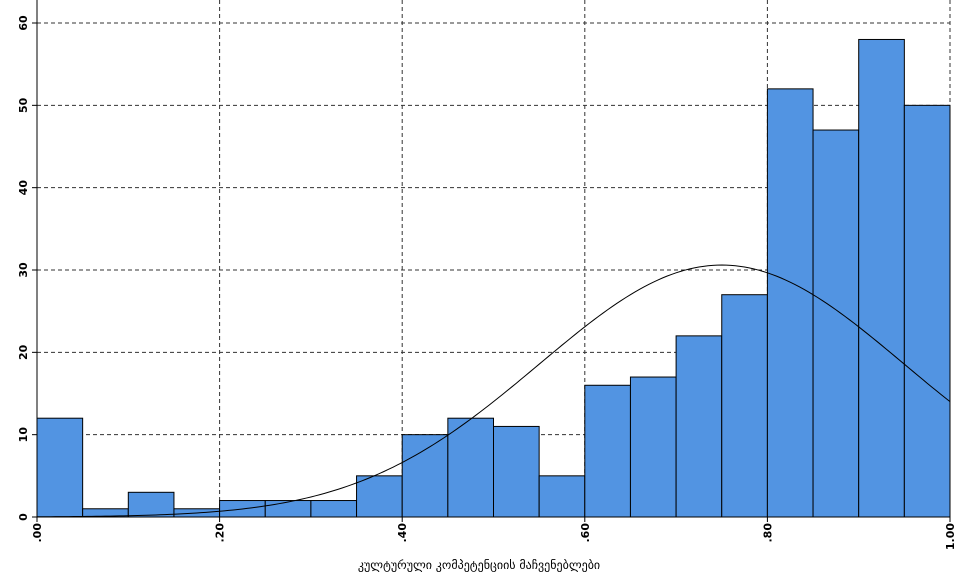 The height and width of the screenshot is (580, 958). Describe the element at coordinates (23, 435) in the screenshot. I see `y-tick-label: 10` at that location.